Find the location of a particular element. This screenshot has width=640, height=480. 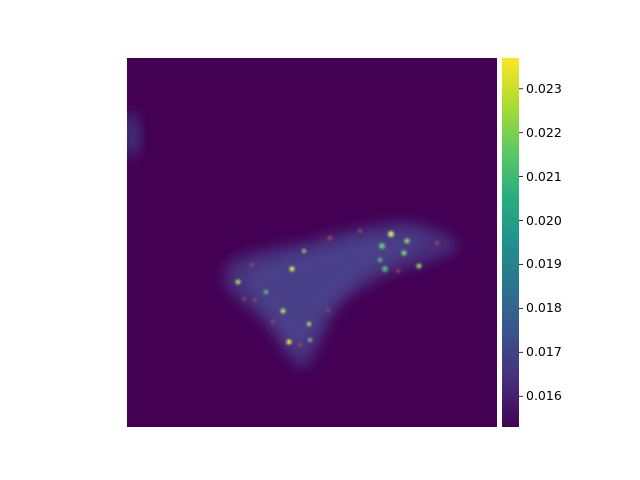

colorbar-tick-label: 0.022 is located at coordinates (544, 132).